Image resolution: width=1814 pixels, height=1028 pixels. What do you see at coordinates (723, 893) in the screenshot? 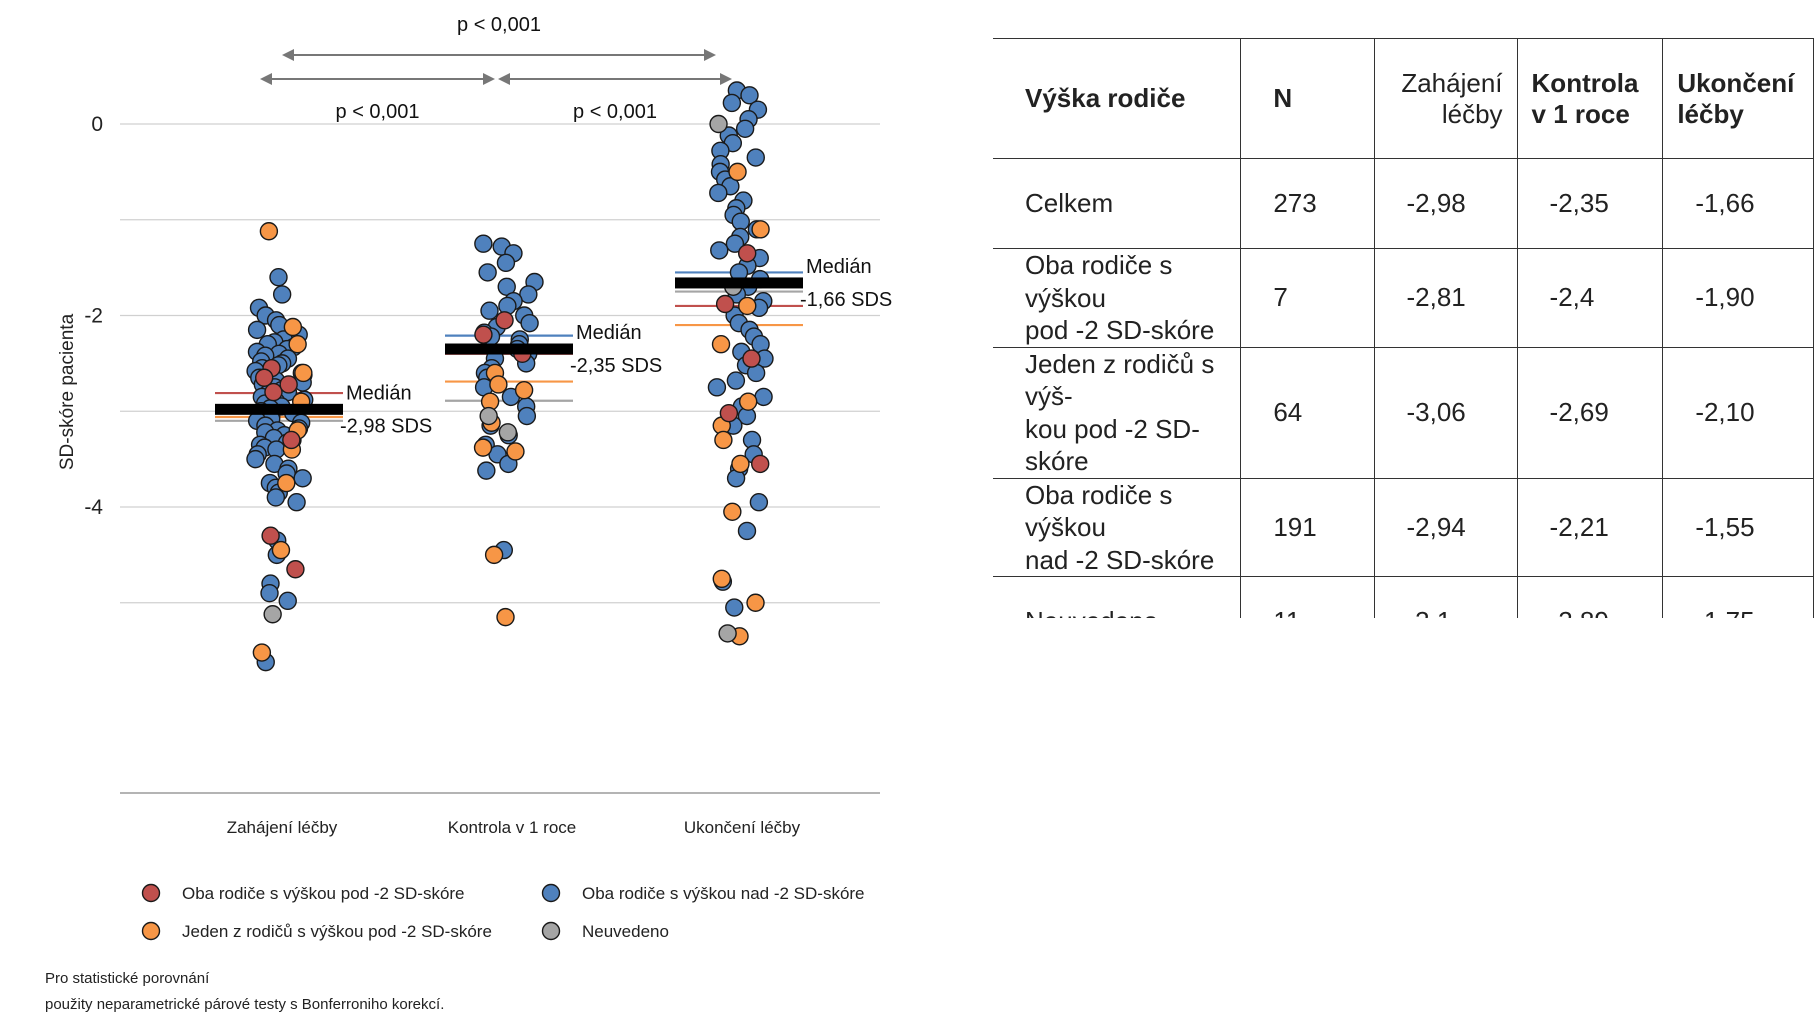
I see `legend-label: Oba rodiče s výškou nad -2 SD-skóre` at bounding box center [723, 893].